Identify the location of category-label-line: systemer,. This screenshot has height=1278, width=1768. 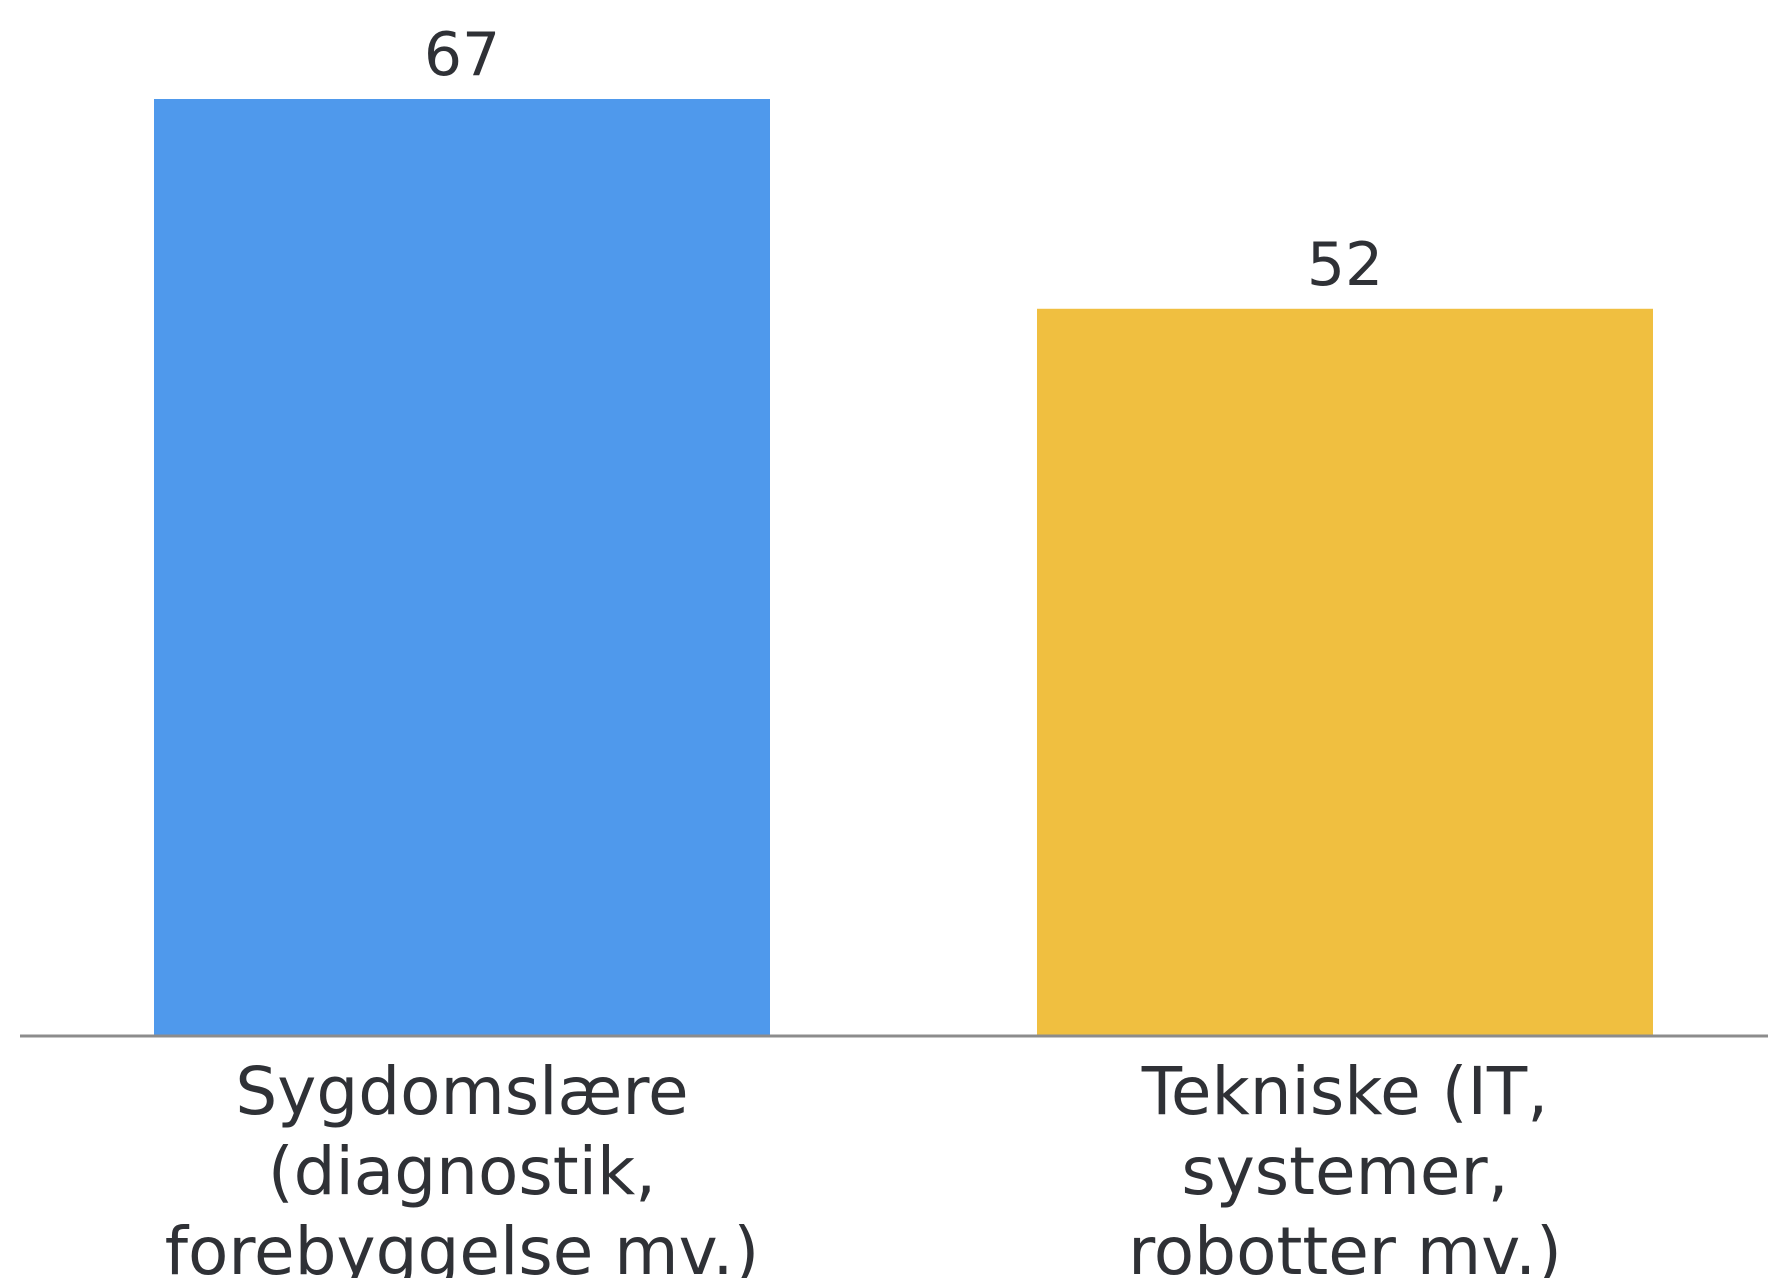
(1344, 1171).